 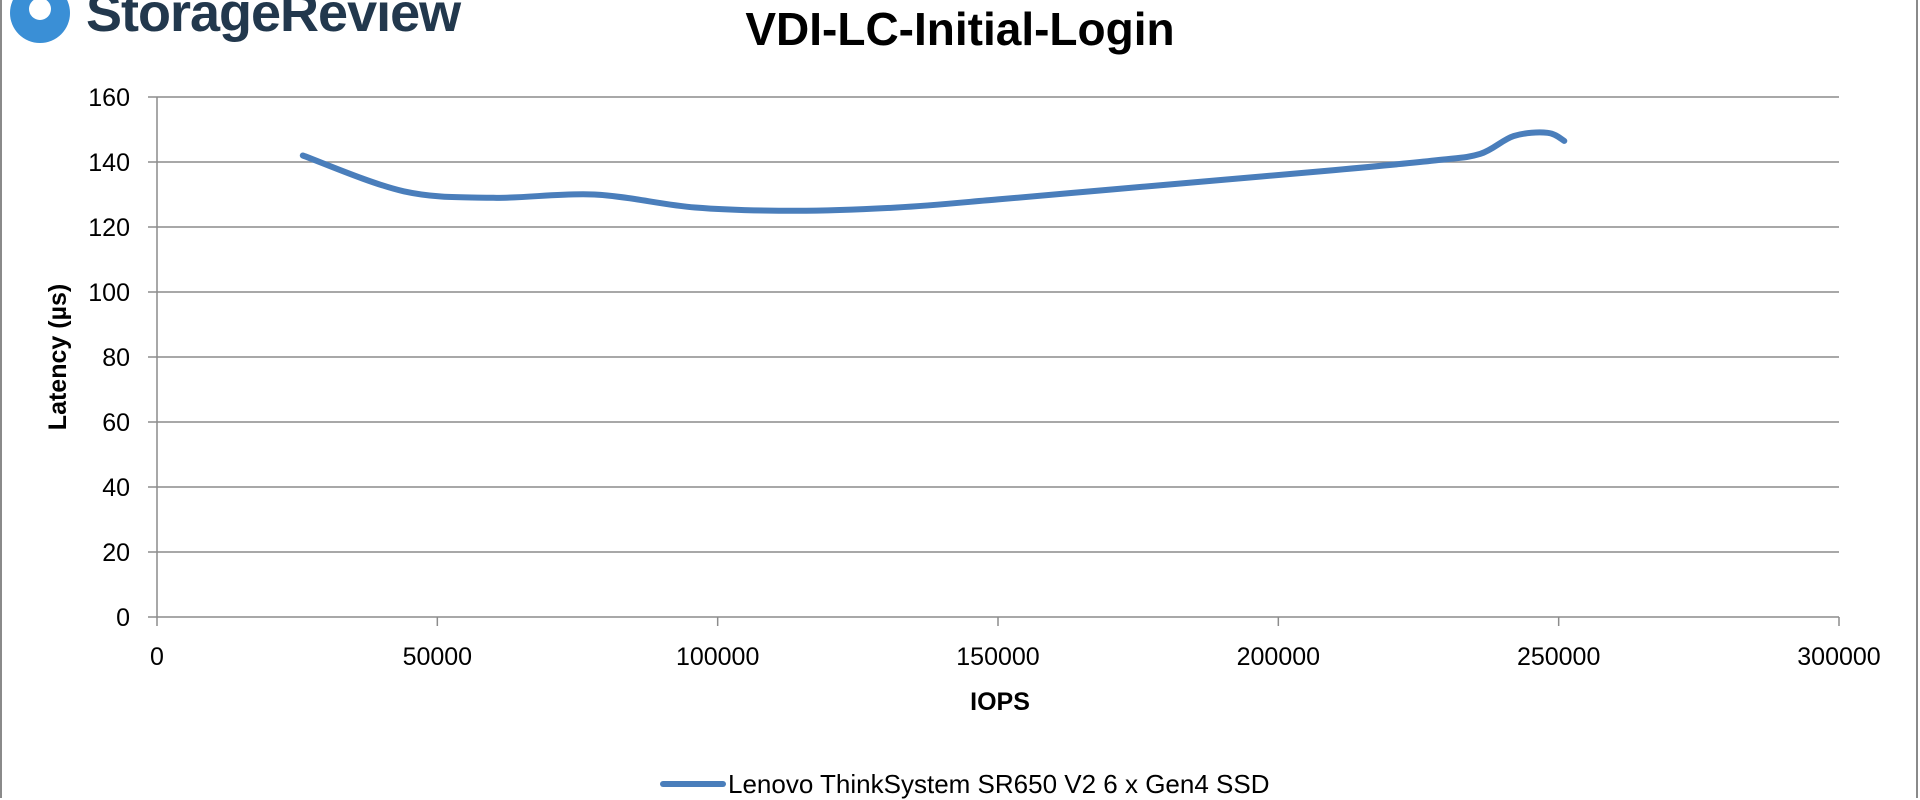 What do you see at coordinates (116, 358) in the screenshot?
I see `y-tick-label-80: 80` at bounding box center [116, 358].